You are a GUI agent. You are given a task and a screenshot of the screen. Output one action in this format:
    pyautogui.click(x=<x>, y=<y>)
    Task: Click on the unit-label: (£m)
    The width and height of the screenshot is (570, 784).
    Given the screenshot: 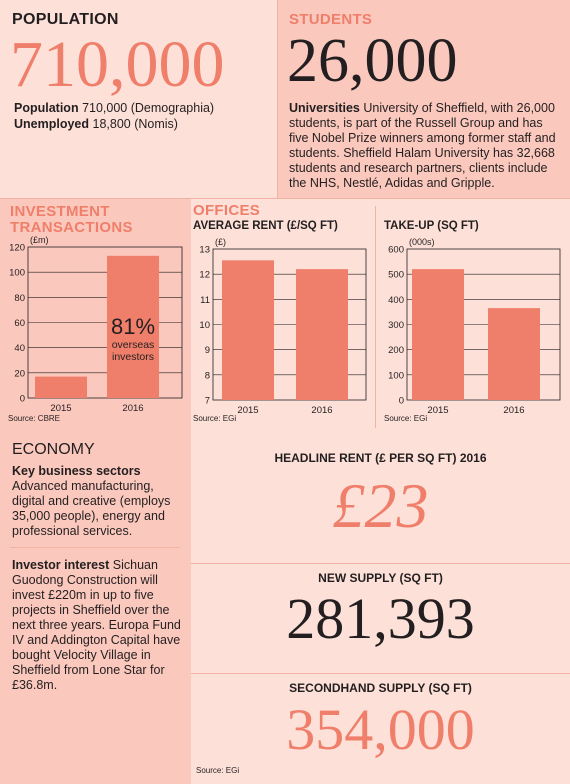 What is the action you would take?
    pyautogui.click(x=39, y=240)
    